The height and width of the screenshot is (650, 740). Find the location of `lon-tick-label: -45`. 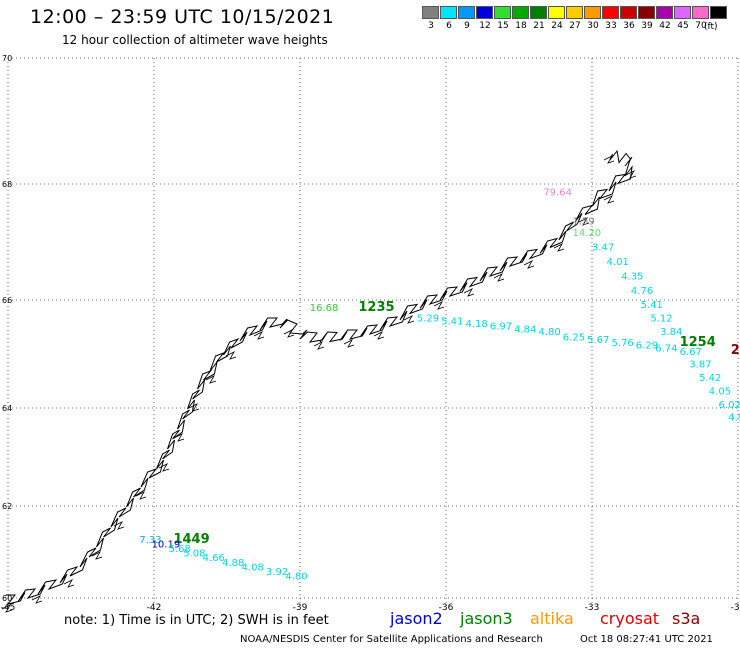

lon-tick-label: -45 is located at coordinates (8, 608).